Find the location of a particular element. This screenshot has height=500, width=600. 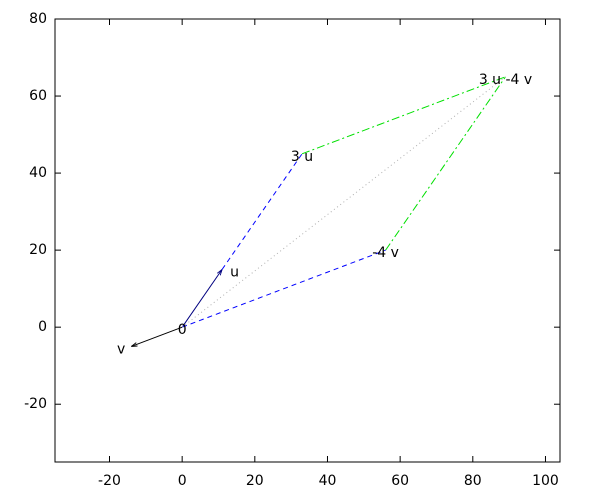

x-tick-label: 60 is located at coordinates (400, 481).